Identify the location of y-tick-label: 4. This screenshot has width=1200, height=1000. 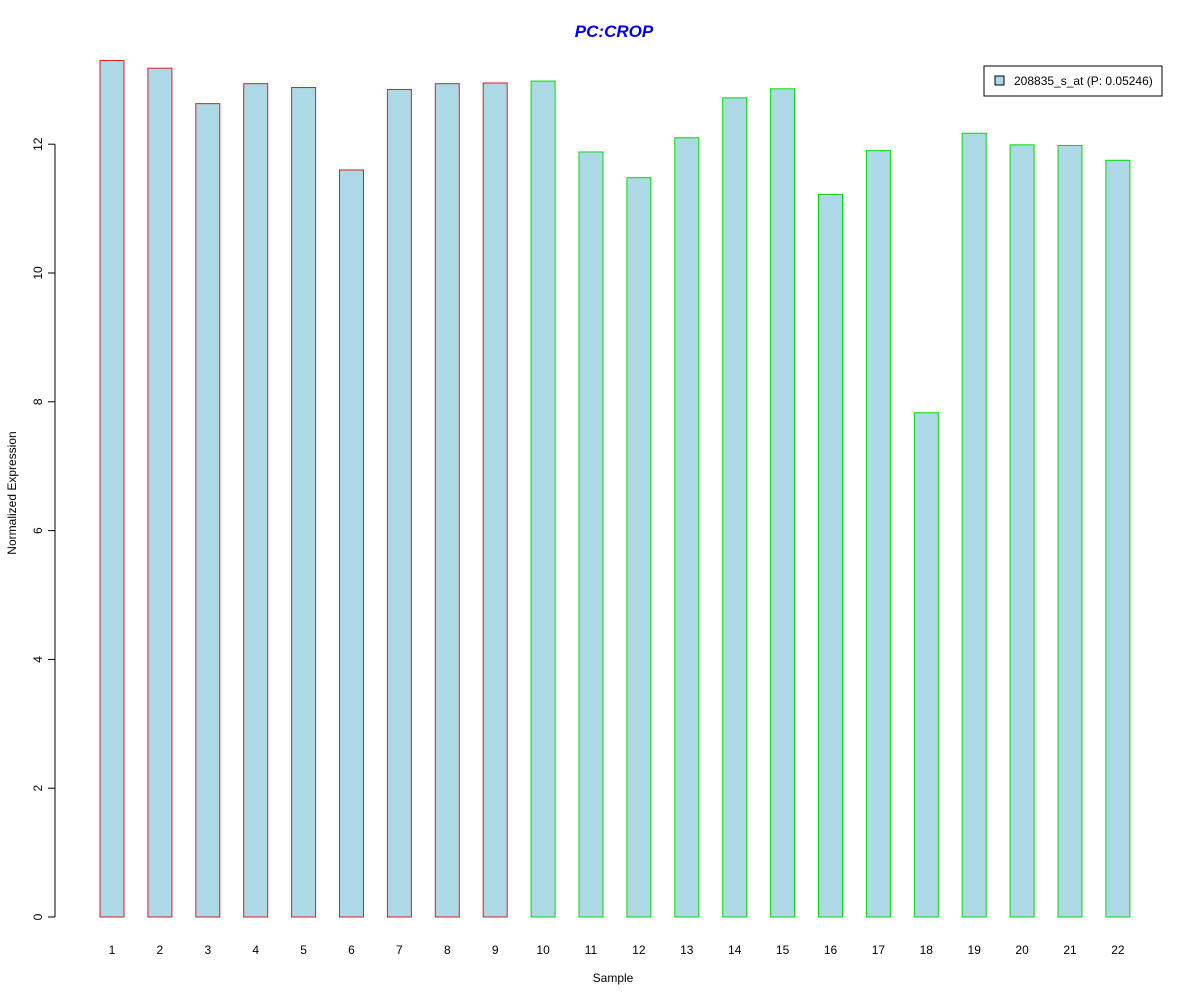
(38, 659).